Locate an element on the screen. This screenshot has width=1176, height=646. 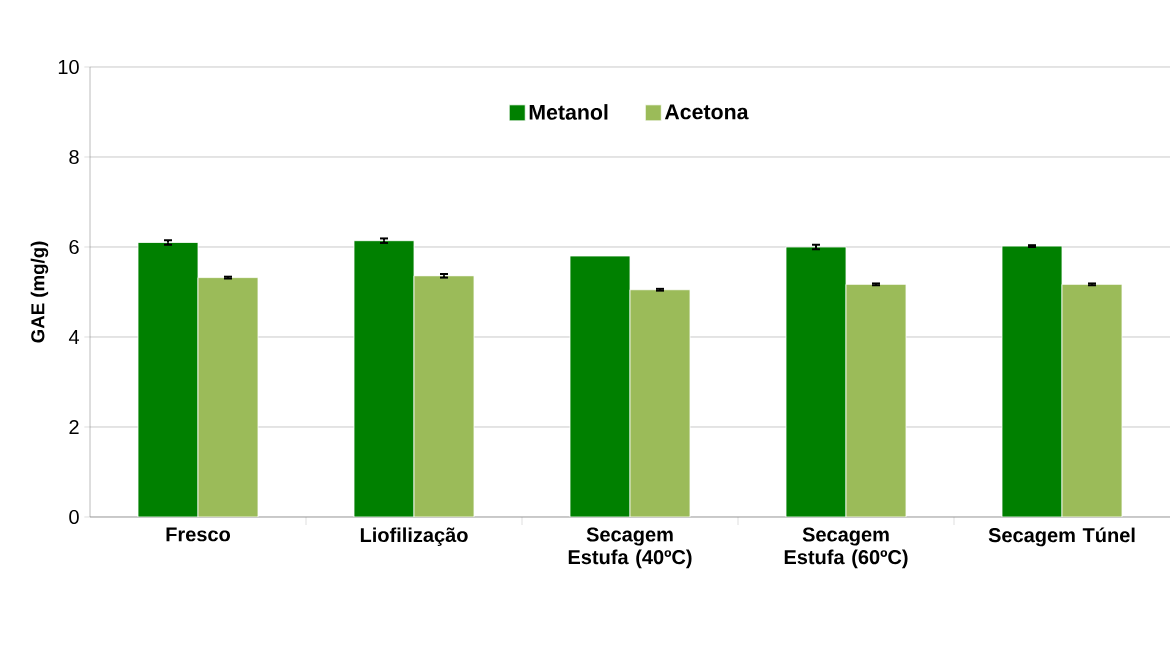
y-axis-title: GAE (mg/g) is located at coordinates (39, 292).